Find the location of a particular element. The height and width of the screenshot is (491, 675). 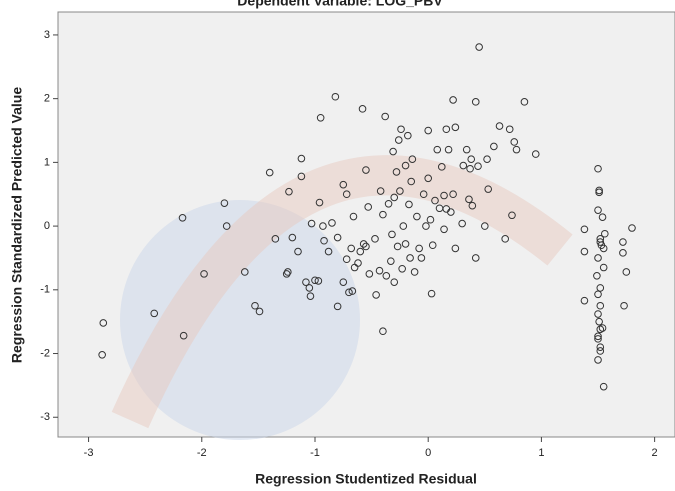

y-tick-label: -3 is located at coordinates (45, 417).